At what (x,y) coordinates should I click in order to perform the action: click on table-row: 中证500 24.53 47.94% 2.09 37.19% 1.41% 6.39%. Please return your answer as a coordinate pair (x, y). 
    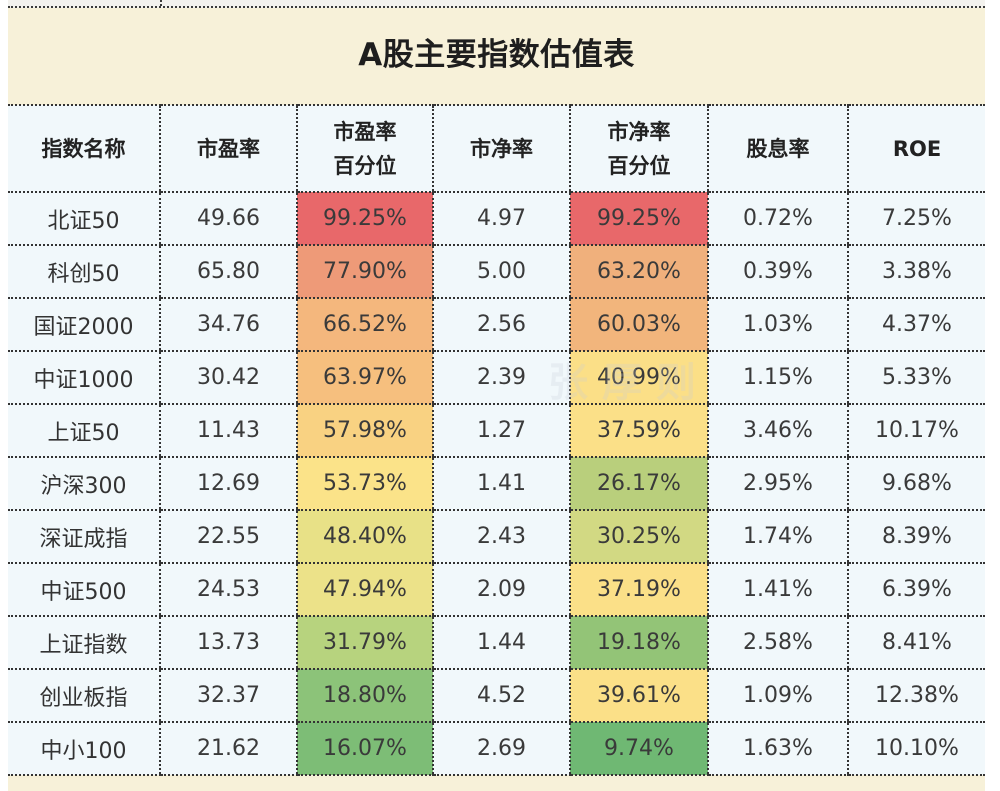
    Looking at the image, I should click on (496, 589).